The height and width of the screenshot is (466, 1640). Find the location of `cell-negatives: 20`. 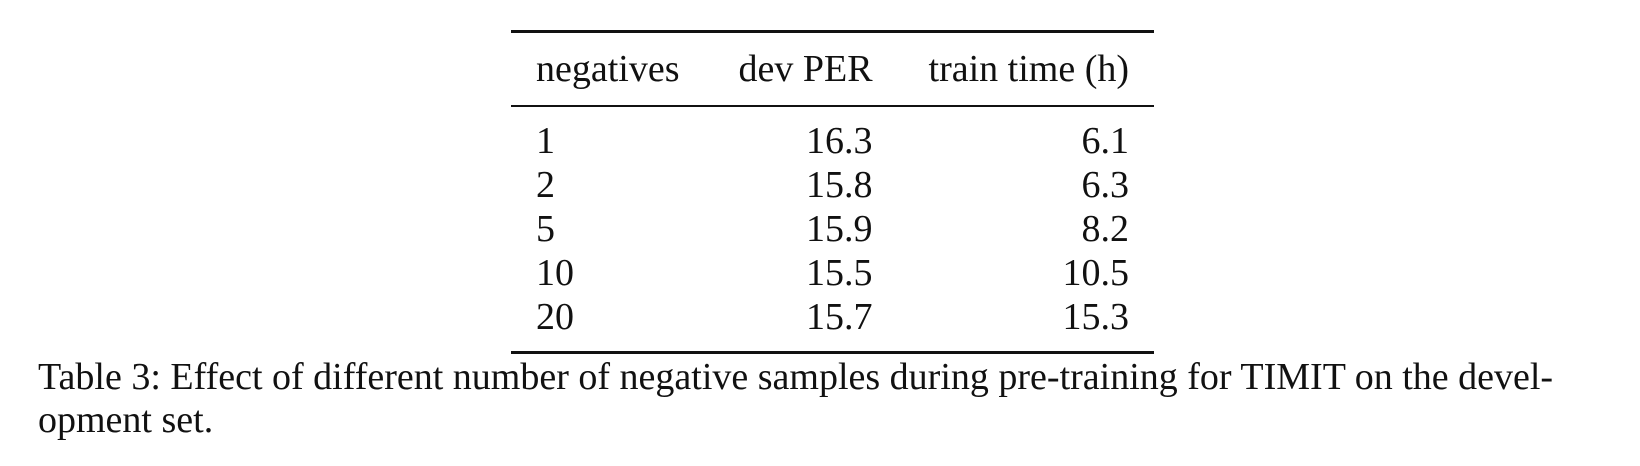

cell-negatives: 20 is located at coordinates (555, 317).